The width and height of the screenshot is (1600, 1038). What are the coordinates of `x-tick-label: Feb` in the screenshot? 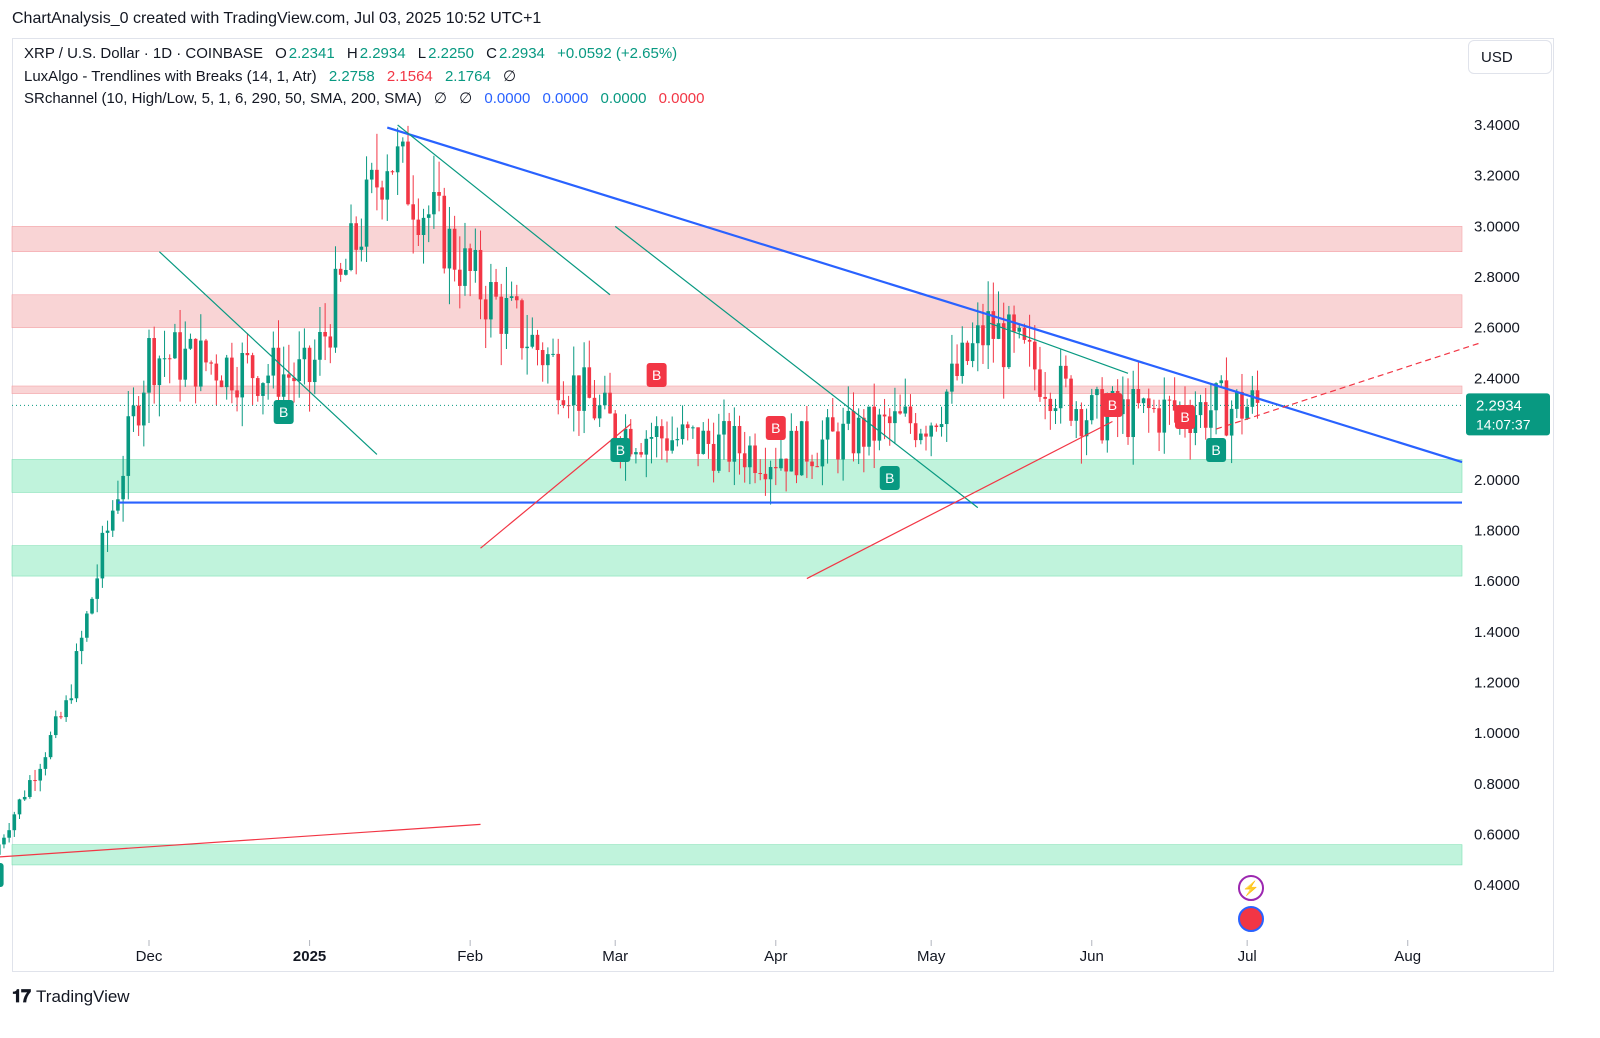 It's located at (470, 956).